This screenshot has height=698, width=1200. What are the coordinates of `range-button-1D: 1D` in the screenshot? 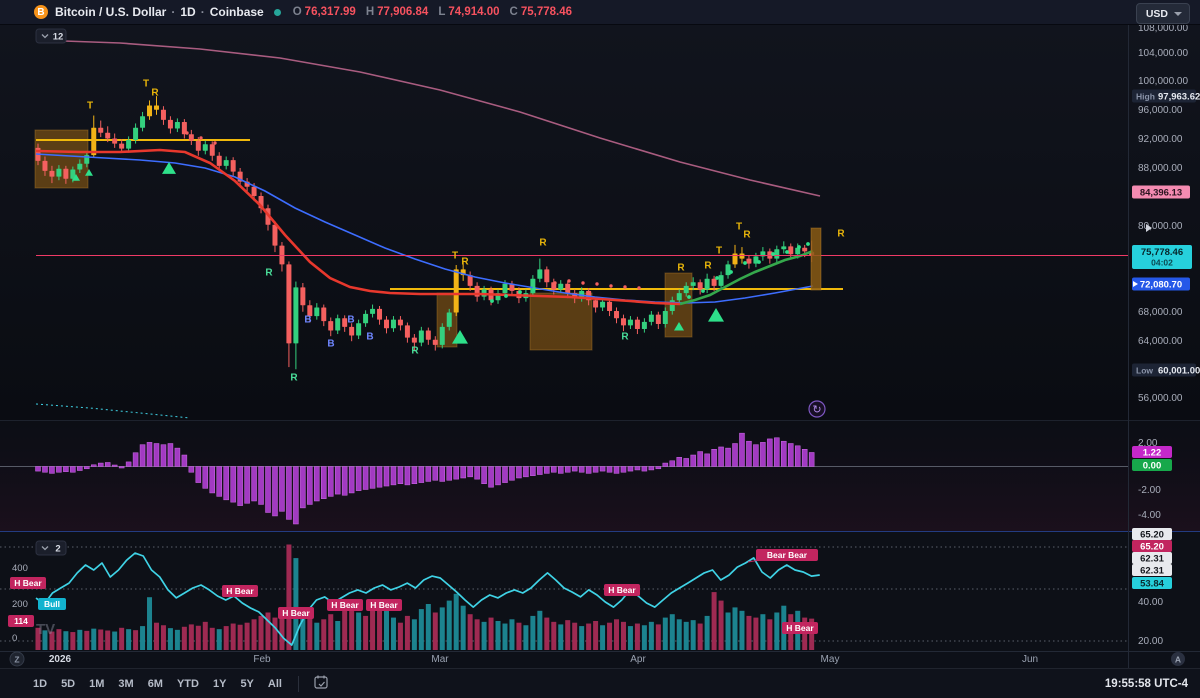 It's located at (40, 684).